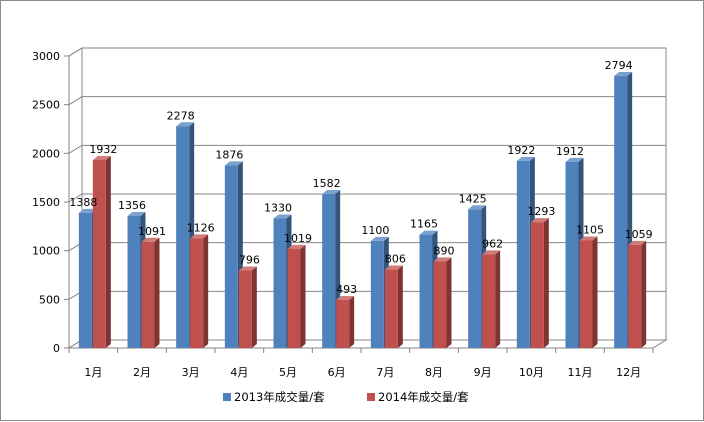  I want to click on data-label-2014: 1105, so click(590, 229).